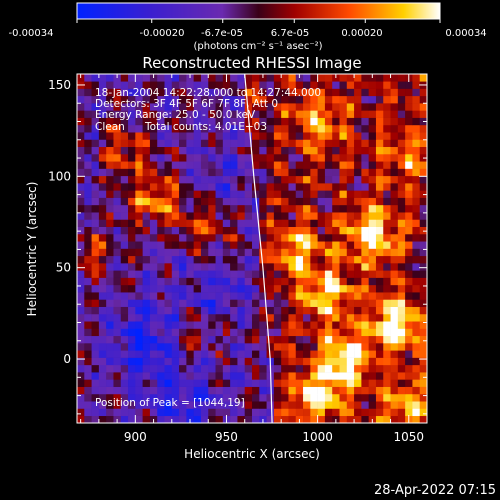  I want to click on detectors-text: Detectors: 3F 4F 5F 6F 7F 8F, Att 0, so click(186, 104).